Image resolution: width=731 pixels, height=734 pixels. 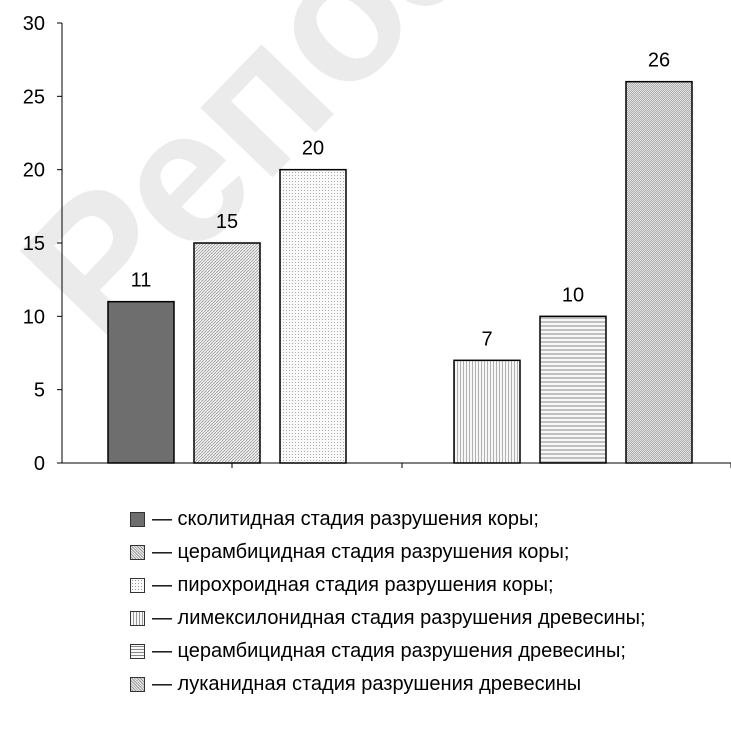 What do you see at coordinates (137, 618) in the screenshot?
I see `legend-swatch-vertical` at bounding box center [137, 618].